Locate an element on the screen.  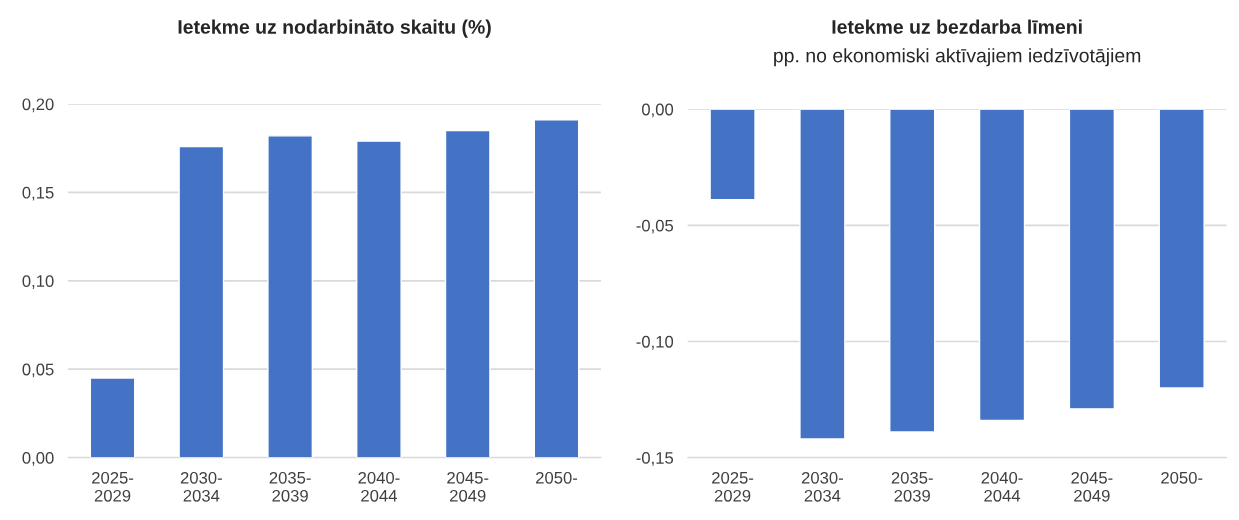
y-tick-label: -0,15 is located at coordinates (655, 459).